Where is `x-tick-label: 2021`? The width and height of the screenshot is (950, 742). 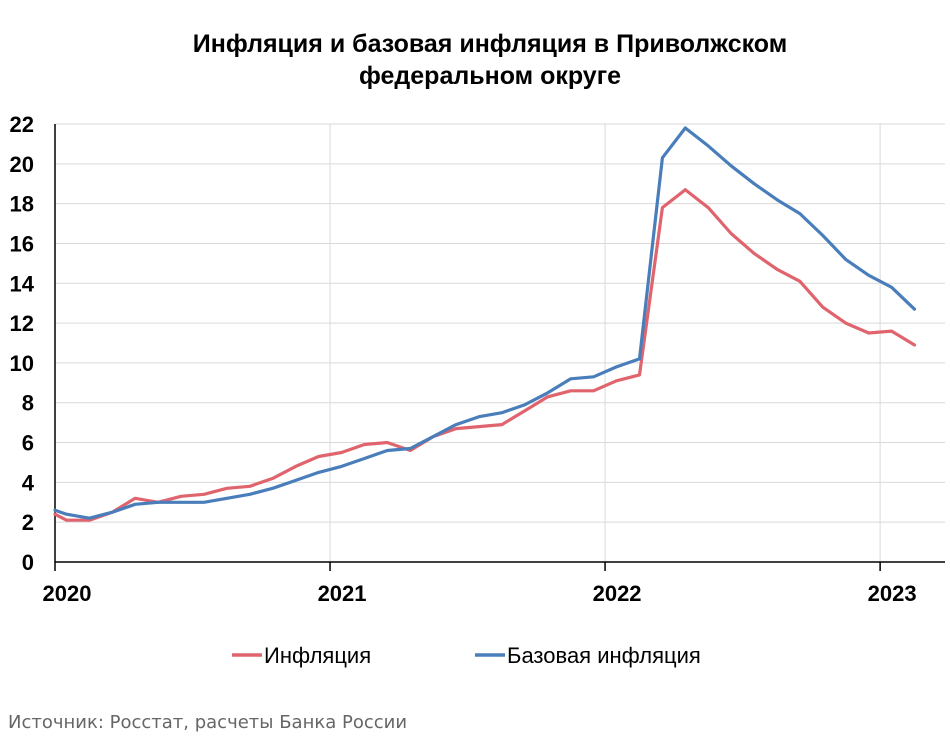
x-tick-label: 2021 is located at coordinates (342, 593).